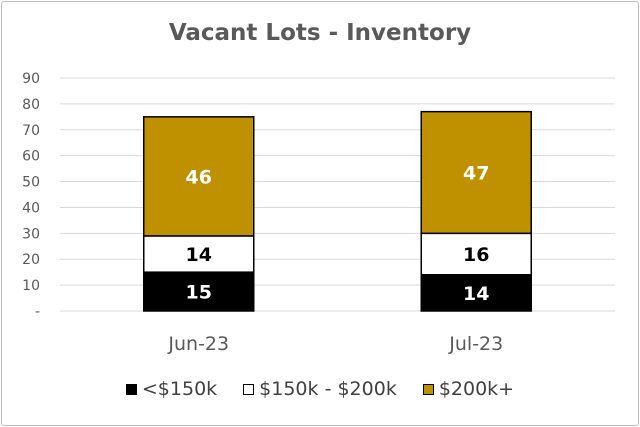 This screenshot has width=640, height=427. I want to click on data-label: 46, so click(199, 177).